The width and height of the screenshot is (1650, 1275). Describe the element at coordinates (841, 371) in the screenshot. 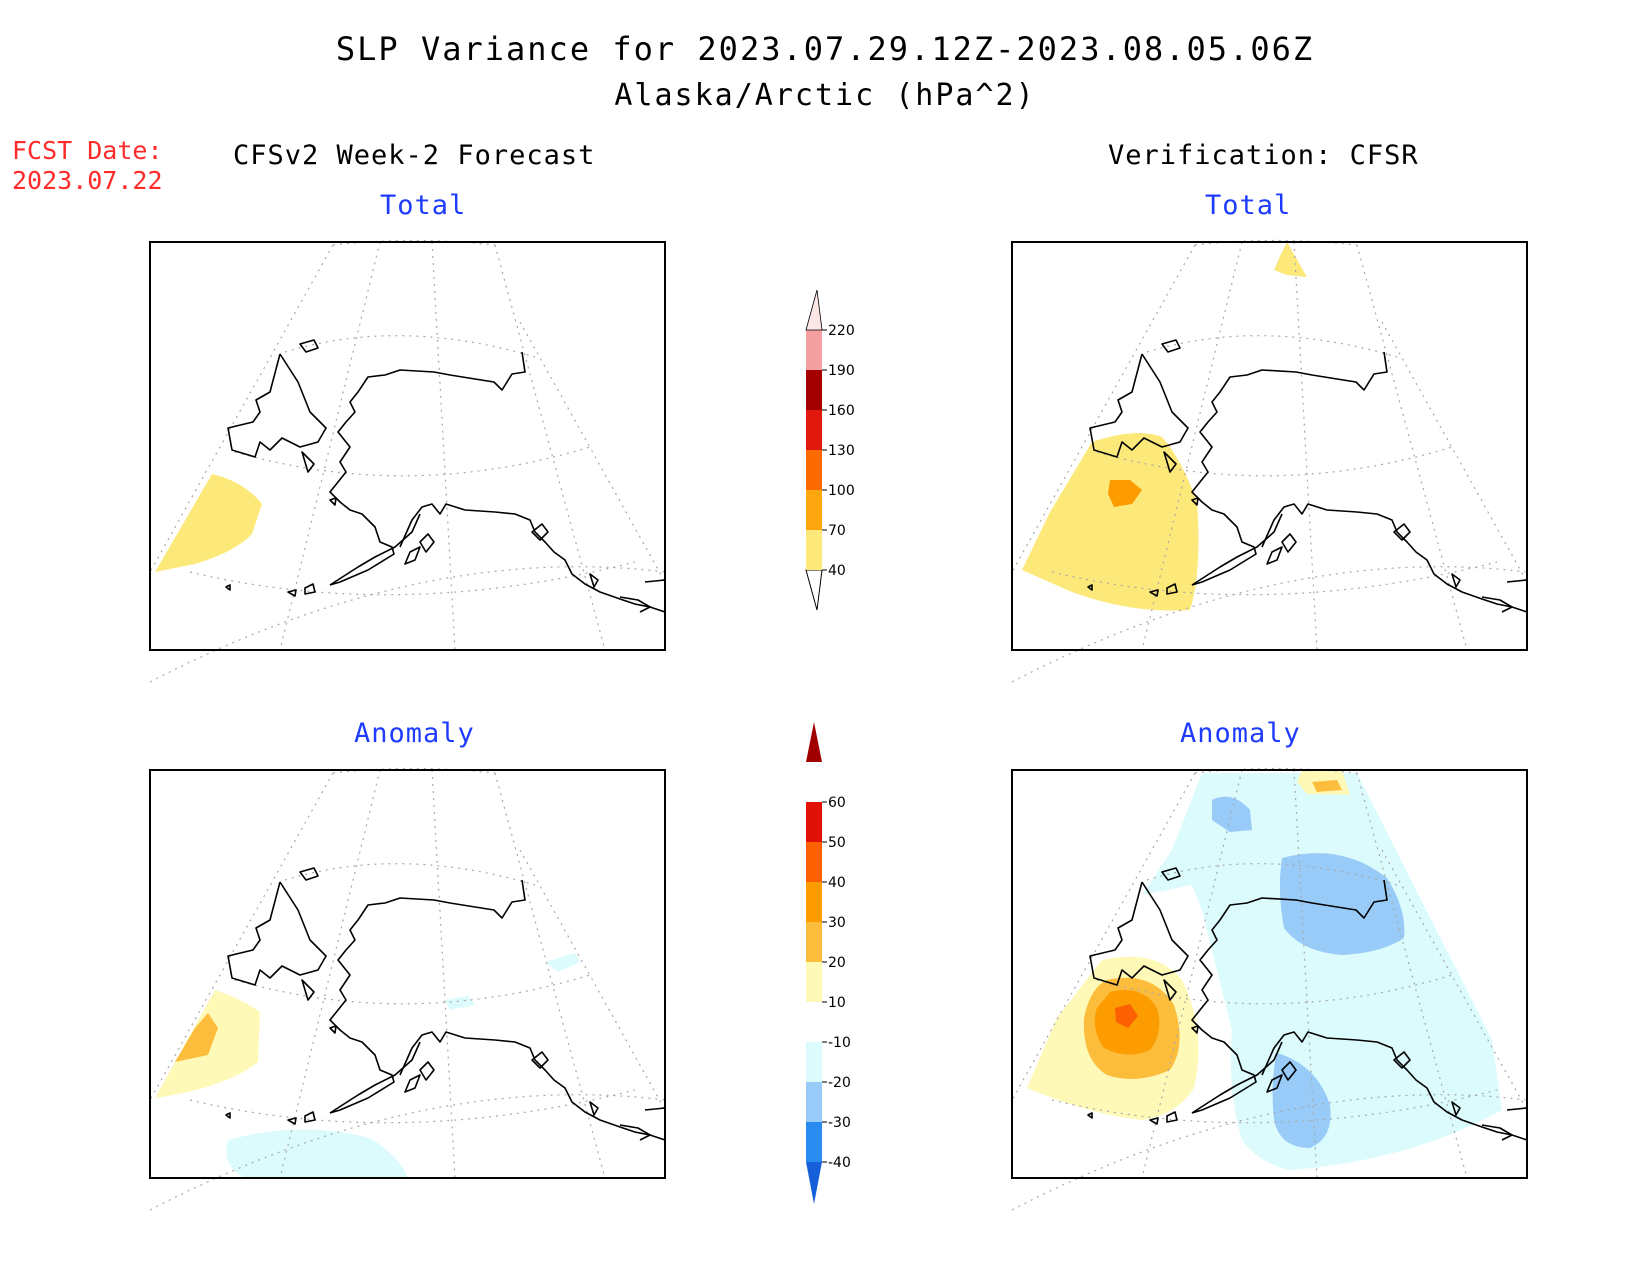

I see `total-colorbar-label: 190` at that location.